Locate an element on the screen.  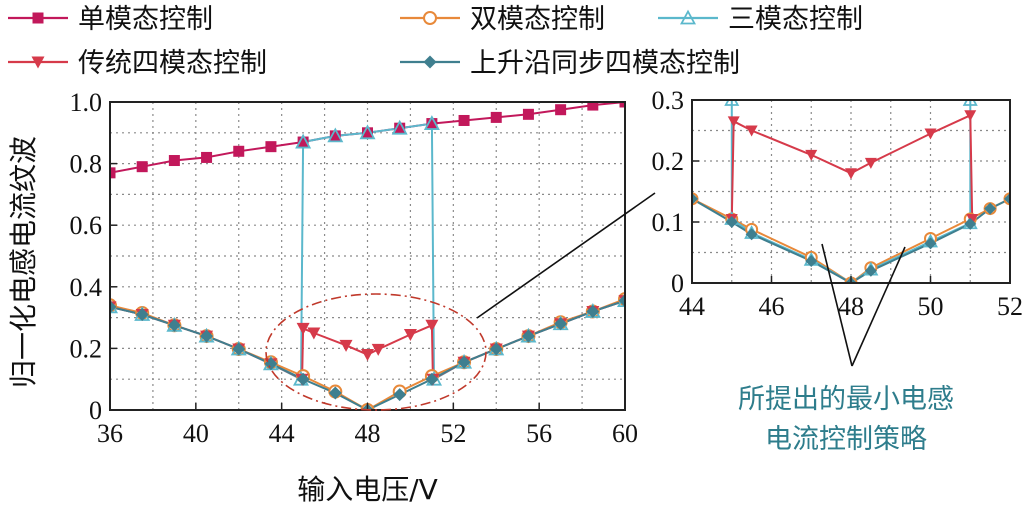
x-axis-label: 输入电压/V is located at coordinates (367, 489).